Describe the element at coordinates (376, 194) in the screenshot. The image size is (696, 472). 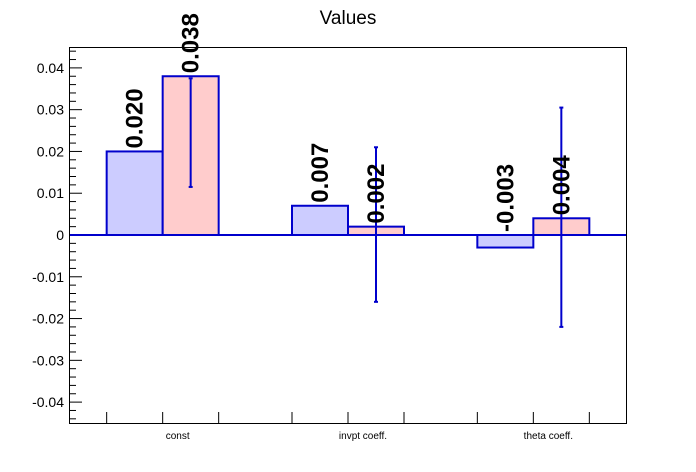
I see `data-label: 0.002` at that location.